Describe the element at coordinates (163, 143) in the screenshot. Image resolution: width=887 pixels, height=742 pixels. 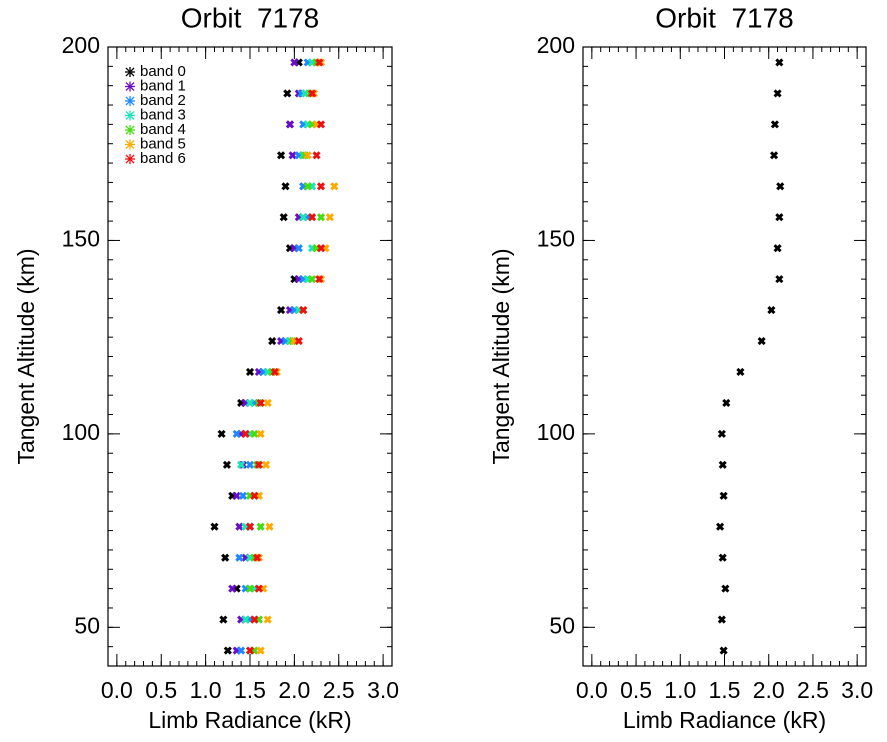
I see `legend-label: band 5` at that location.